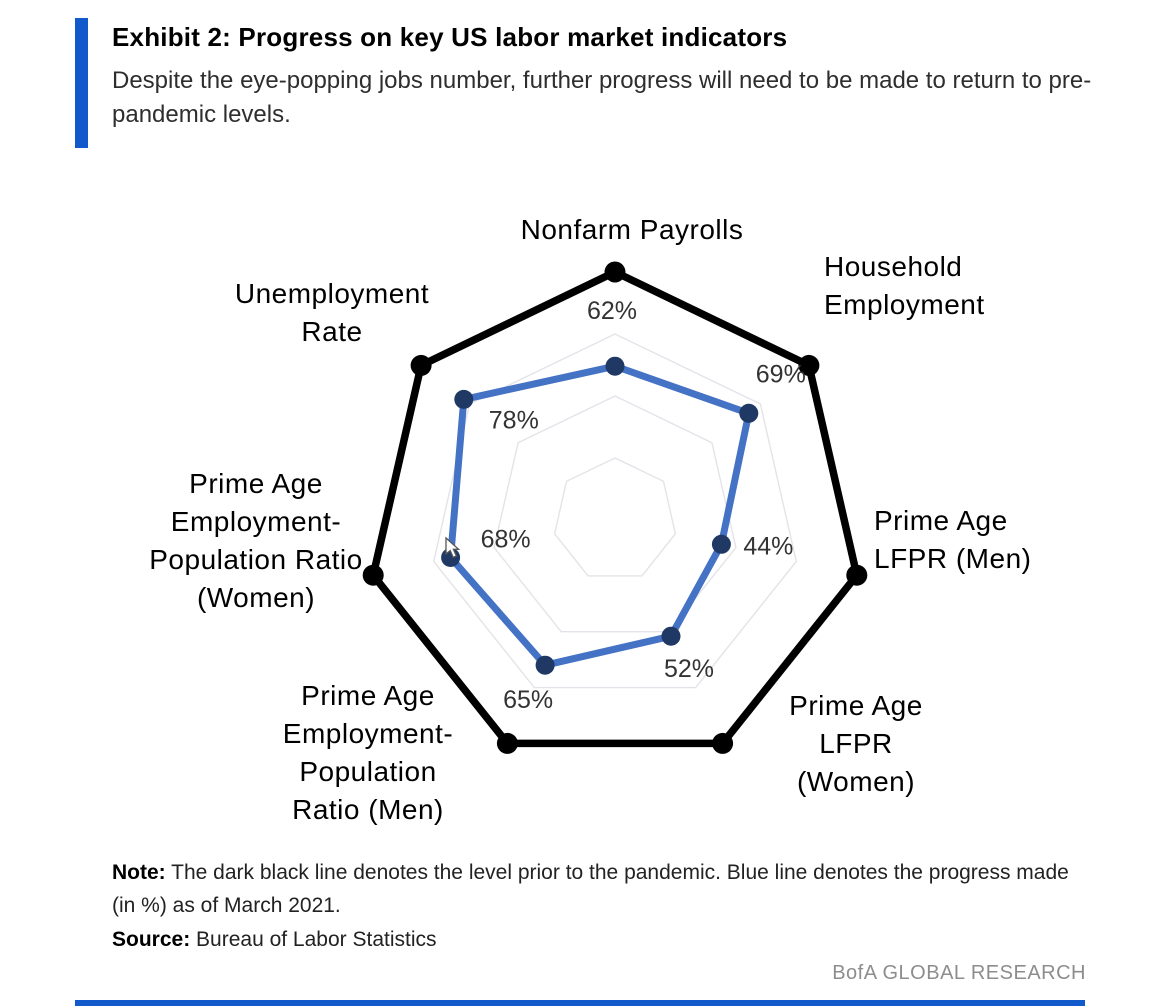 The height and width of the screenshot is (1006, 1160). I want to click on radar-grid, so click(615, 511).